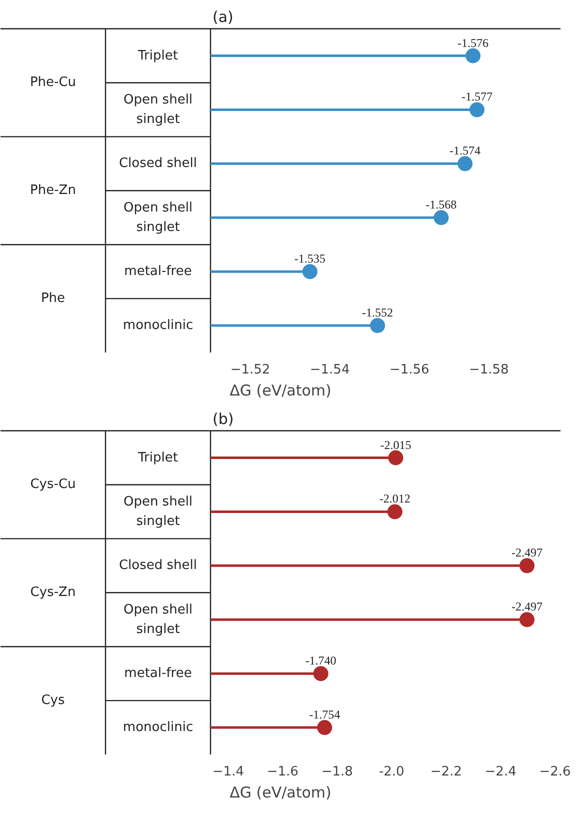 The image size is (576, 814). Describe the element at coordinates (223, 17) in the screenshot. I see `chart-title: (a)` at that location.